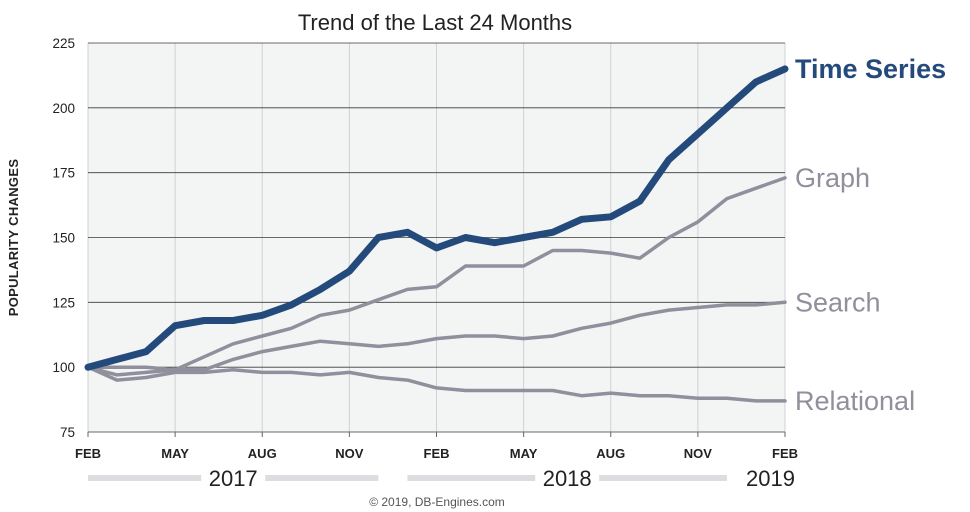 The width and height of the screenshot is (970, 512). Describe the element at coordinates (770, 478) in the screenshot. I see `year-label: 2019` at that location.